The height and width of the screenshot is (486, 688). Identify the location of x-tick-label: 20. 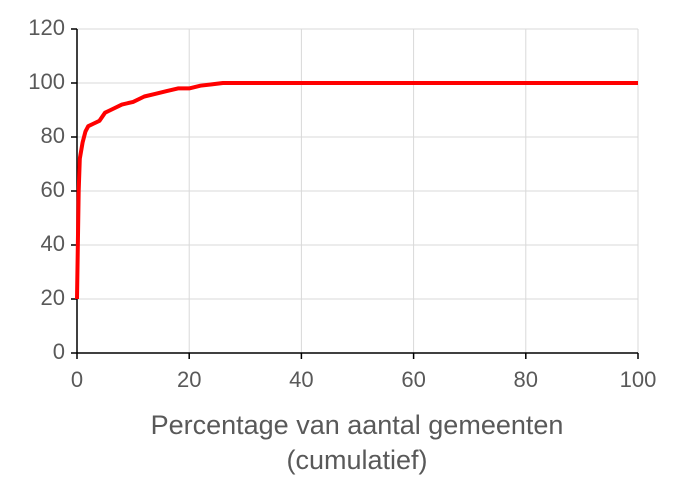
(189, 379).